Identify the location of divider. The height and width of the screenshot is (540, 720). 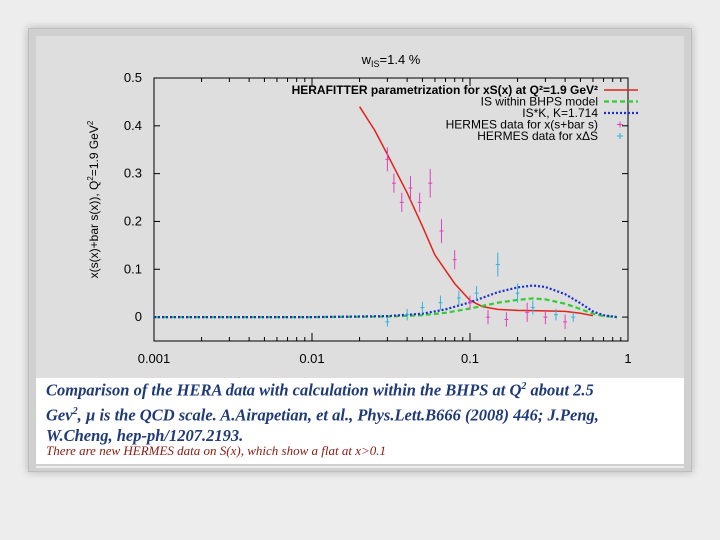
(360, 467).